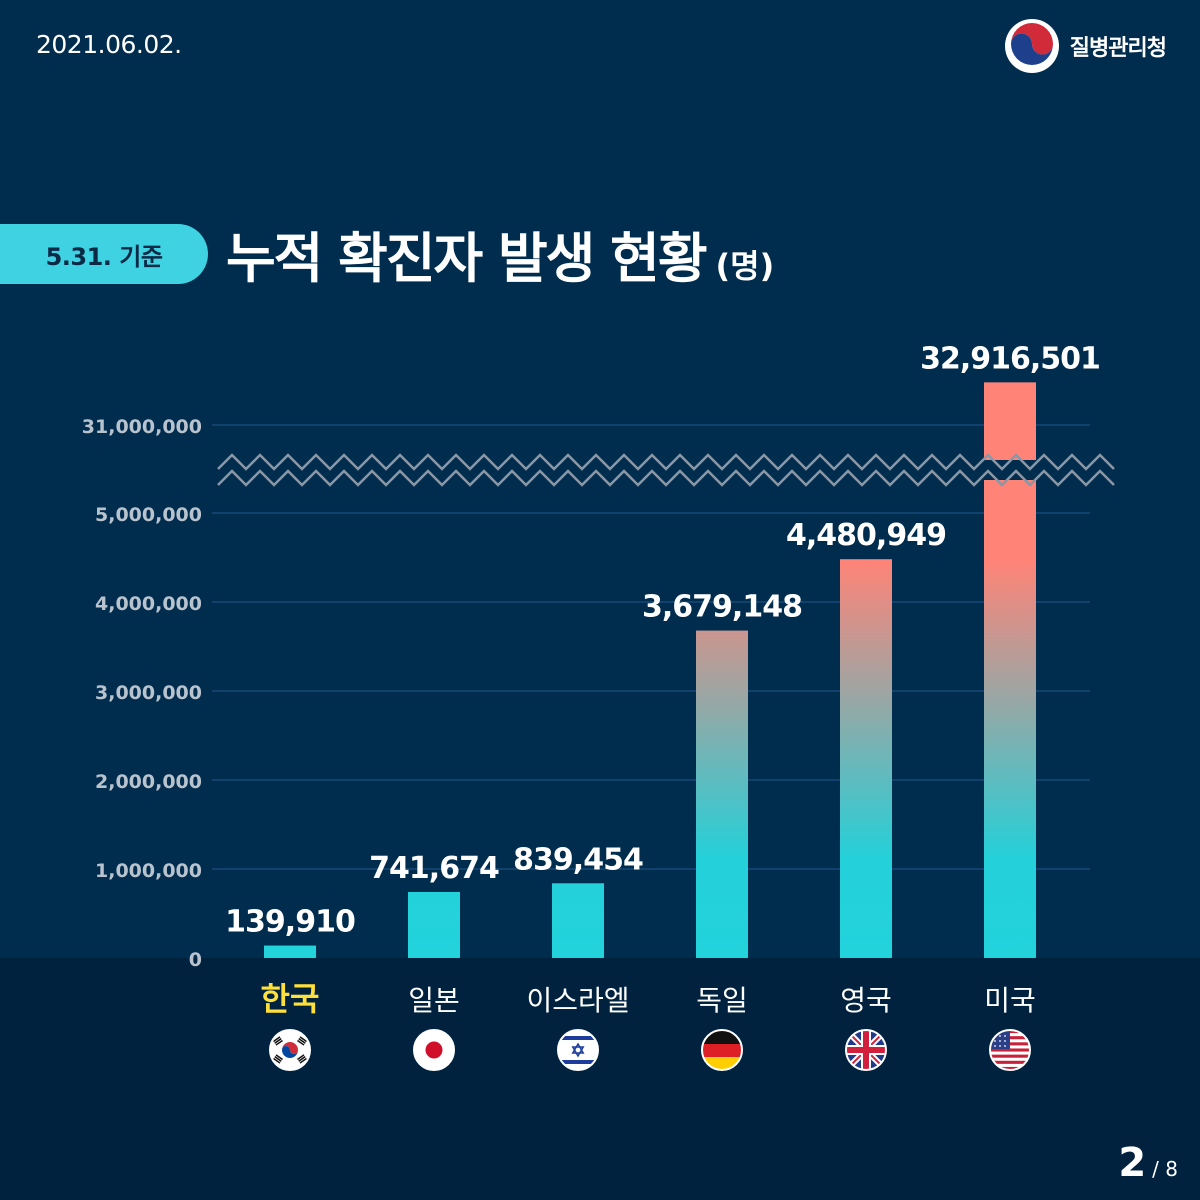 Image resolution: width=1200 pixels, height=1200 pixels. I want to click on page-current: 2, so click(1132, 1163).